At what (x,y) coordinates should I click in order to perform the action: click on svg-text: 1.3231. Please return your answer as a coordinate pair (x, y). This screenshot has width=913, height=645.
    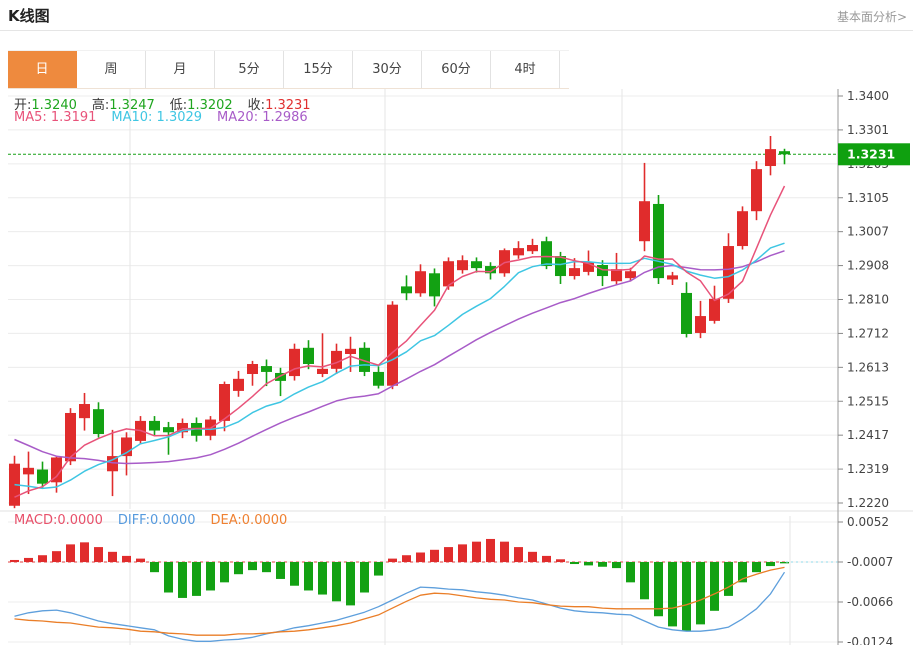
    Looking at the image, I should click on (871, 153).